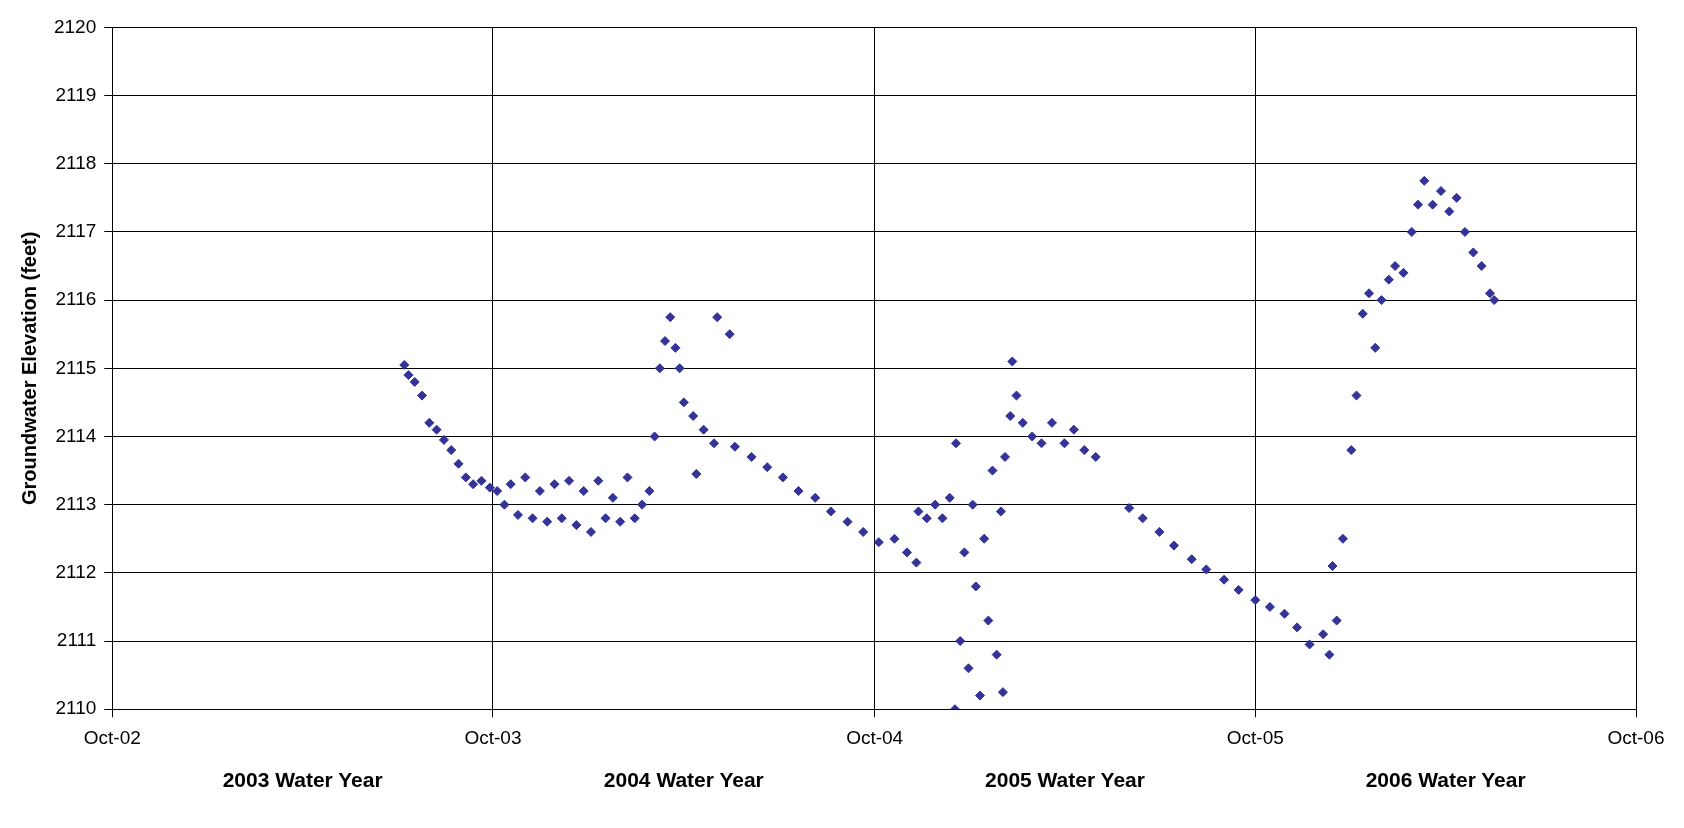 The image size is (1684, 828). Describe the element at coordinates (1255, 737) in the screenshot. I see `x-tick-label: Oct-05` at that location.